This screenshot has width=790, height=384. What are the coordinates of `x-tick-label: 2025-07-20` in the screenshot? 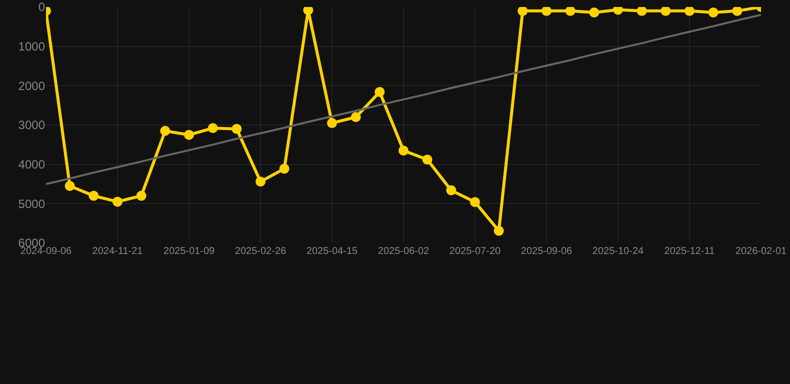 It's located at (475, 251).